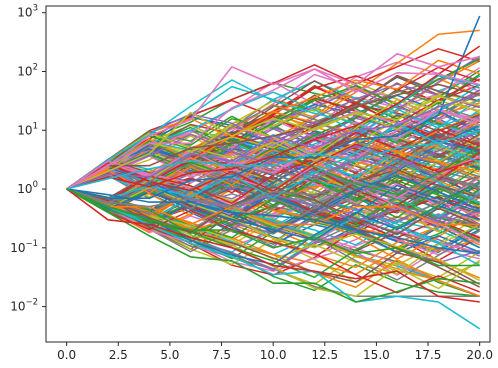 Image resolution: width=498 pixels, height=368 pixels. I want to click on x-tick-label: 10.0, so click(273, 355).